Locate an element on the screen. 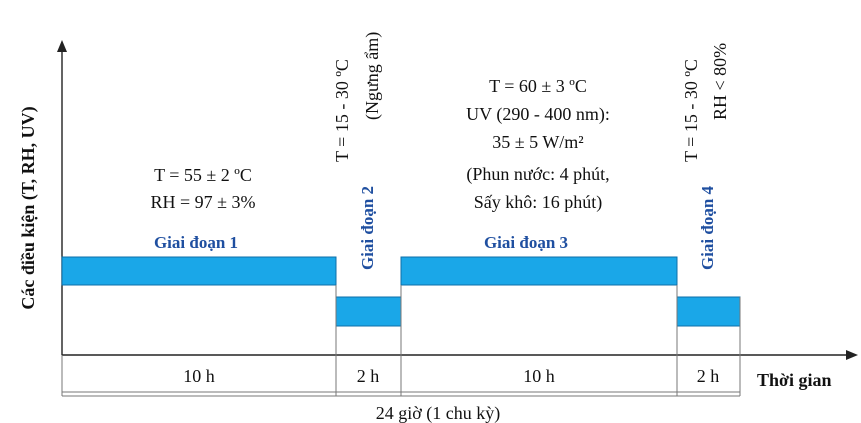 The image size is (861, 423). stage-3-condition-4: (Phun nước: 4 phút, is located at coordinates (537, 174).